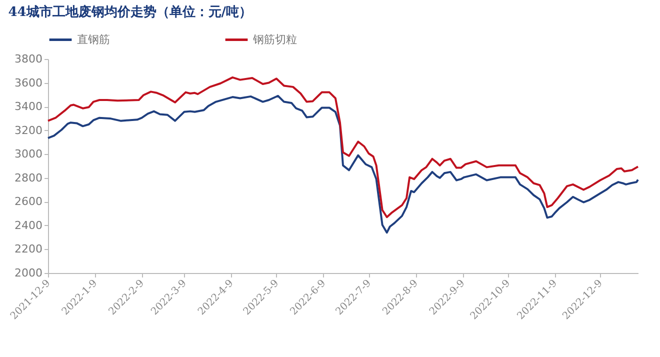  I want to click on y-tick-label: 3800, so click(28, 59).